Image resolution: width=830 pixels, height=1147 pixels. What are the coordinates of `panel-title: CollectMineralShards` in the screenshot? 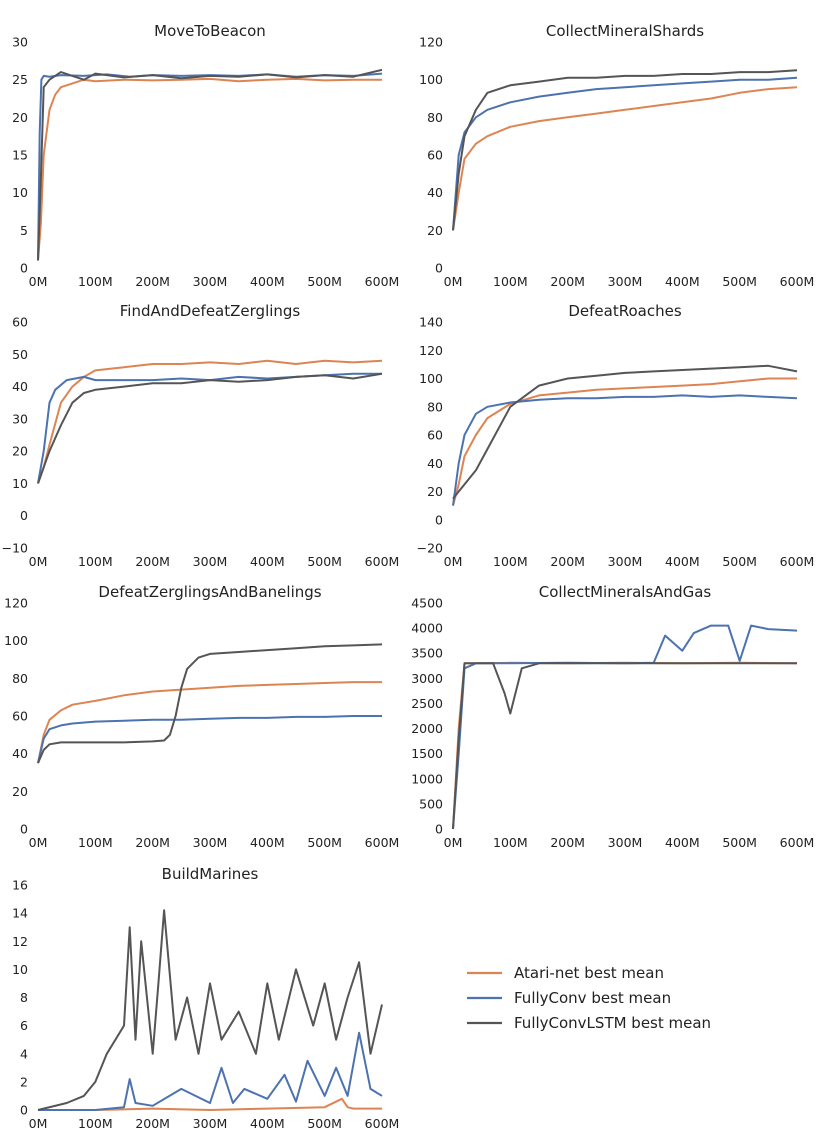 It's located at (625, 31).